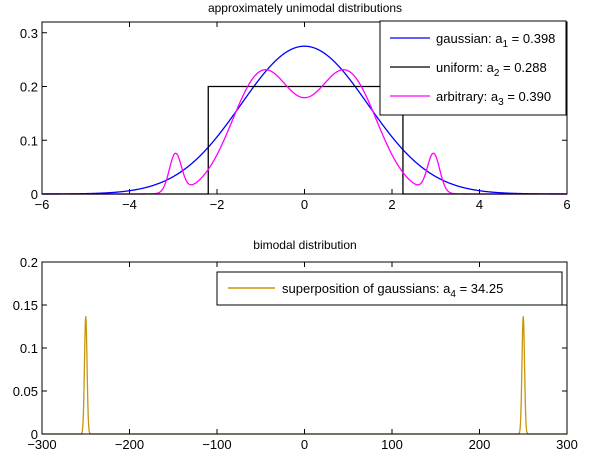 The width and height of the screenshot is (593, 466). What do you see at coordinates (129, 444) in the screenshot?
I see `bottom-x-tick-label: −200` at bounding box center [129, 444].